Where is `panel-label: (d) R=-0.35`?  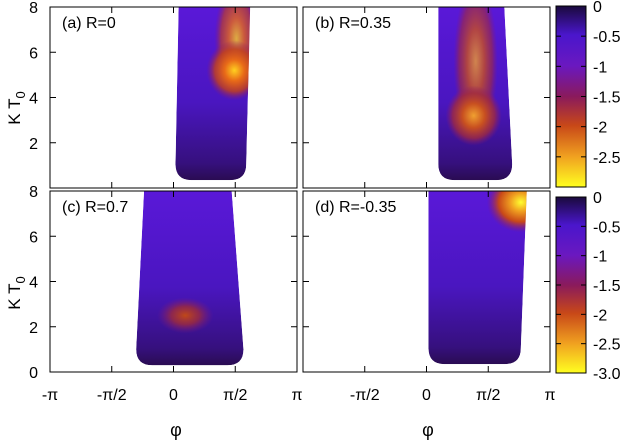
panel-label: (d) R=-0.35 is located at coordinates (355, 207).